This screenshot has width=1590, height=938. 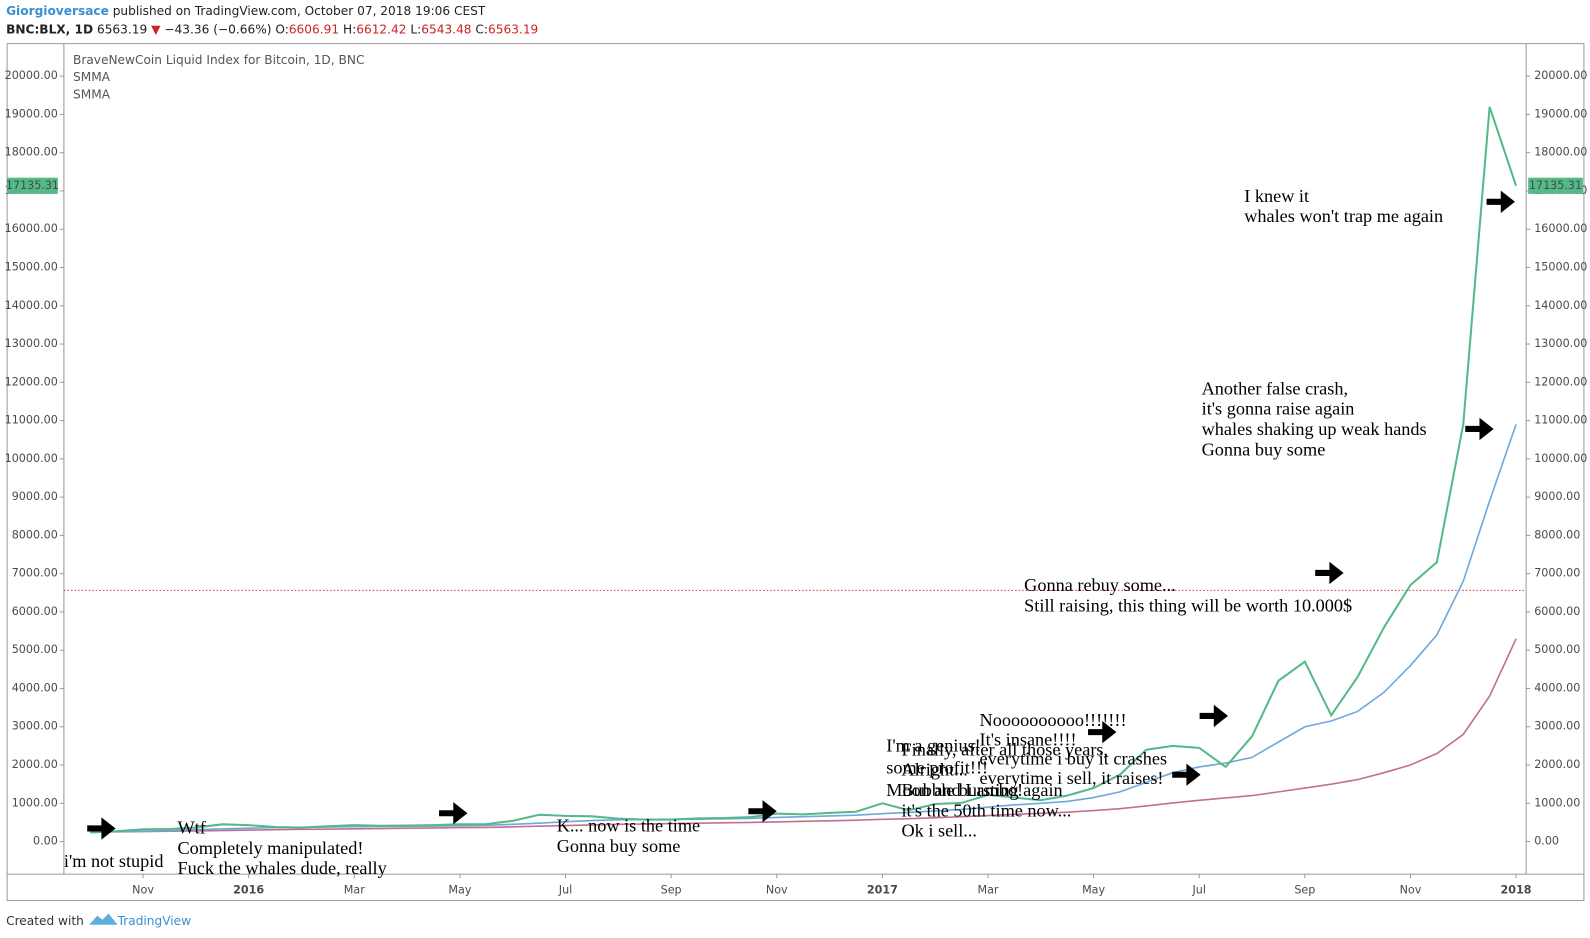 What do you see at coordinates (1557, 687) in the screenshot?
I see `y-tick-label: 4000.00` at bounding box center [1557, 687].